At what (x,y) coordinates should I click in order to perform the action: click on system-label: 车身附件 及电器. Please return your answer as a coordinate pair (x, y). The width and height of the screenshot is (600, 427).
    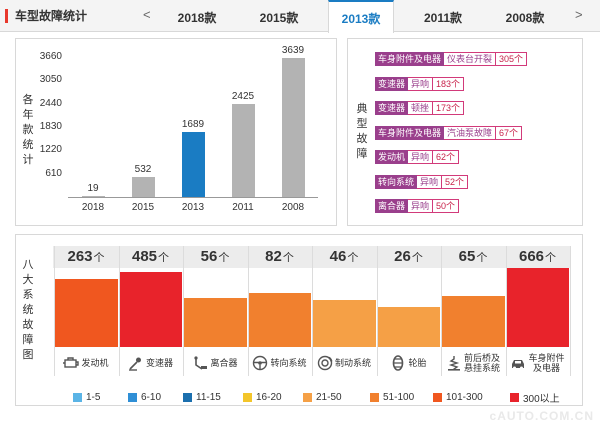
    Looking at the image, I should click on (546, 363).